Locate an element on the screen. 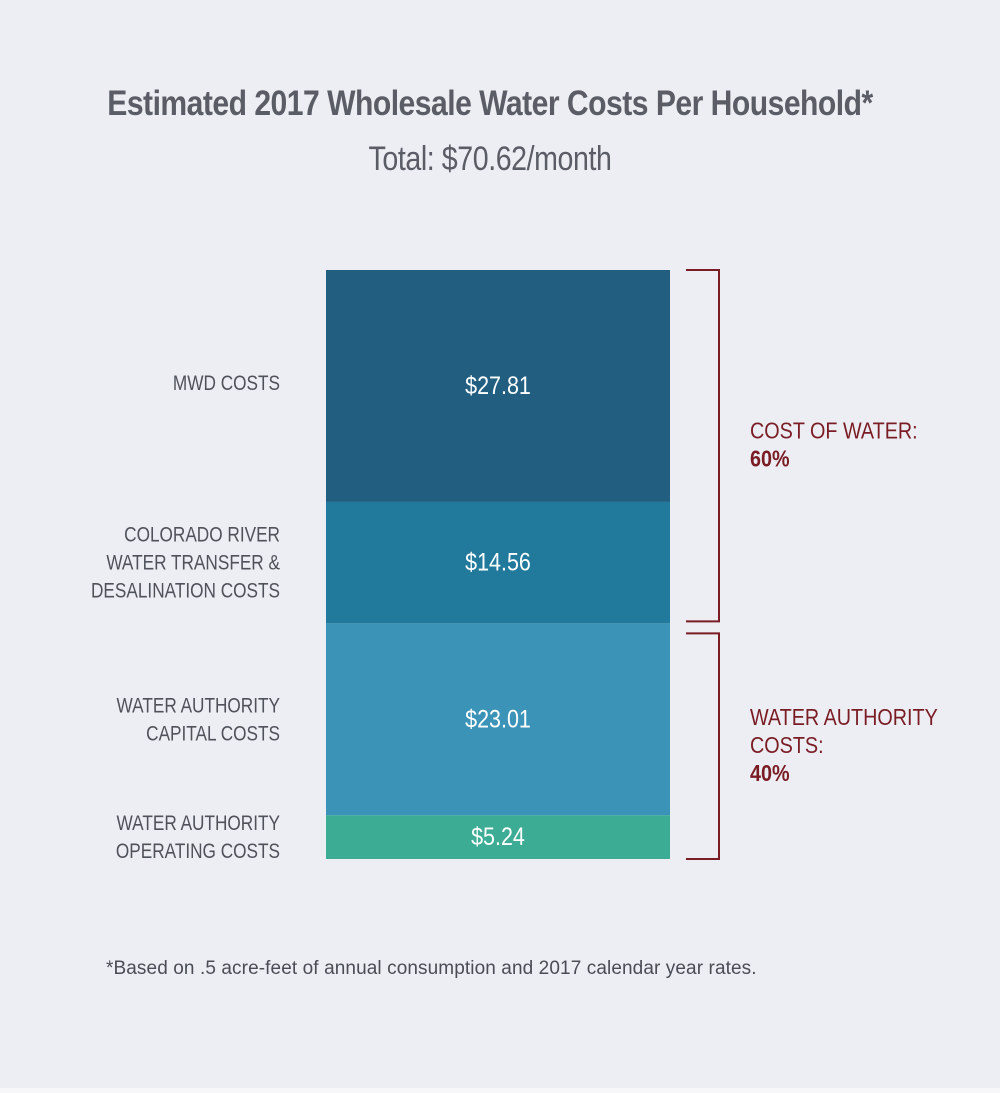 The width and height of the screenshot is (1000, 1093). category-label-4-line-1: WATER AUTHORITY is located at coordinates (199, 824).